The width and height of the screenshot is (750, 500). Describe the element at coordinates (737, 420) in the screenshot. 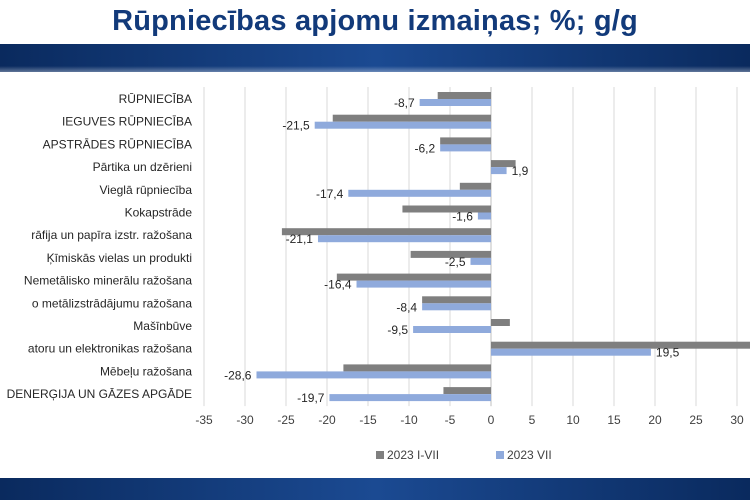

I see `x-tick-label: 30` at that location.